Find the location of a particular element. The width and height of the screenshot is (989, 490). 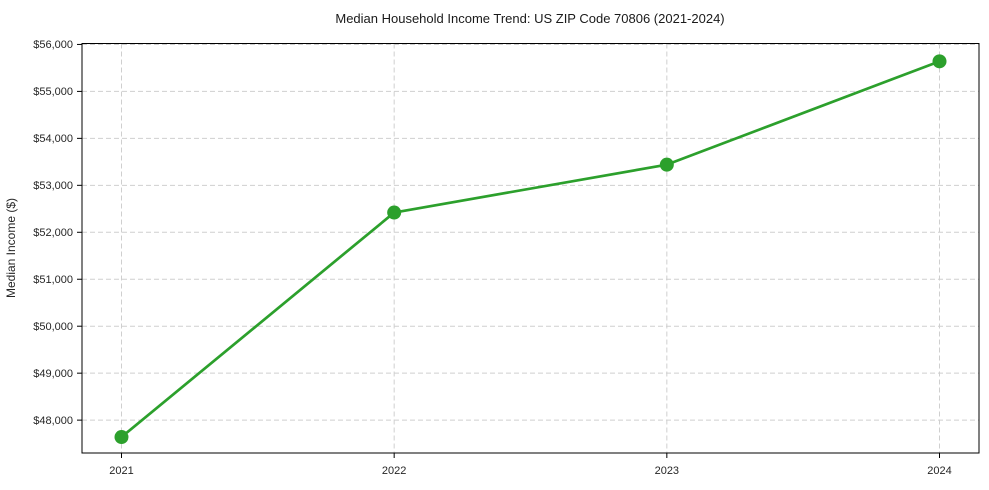

y-tick-label: $52,000 is located at coordinates (53, 233).